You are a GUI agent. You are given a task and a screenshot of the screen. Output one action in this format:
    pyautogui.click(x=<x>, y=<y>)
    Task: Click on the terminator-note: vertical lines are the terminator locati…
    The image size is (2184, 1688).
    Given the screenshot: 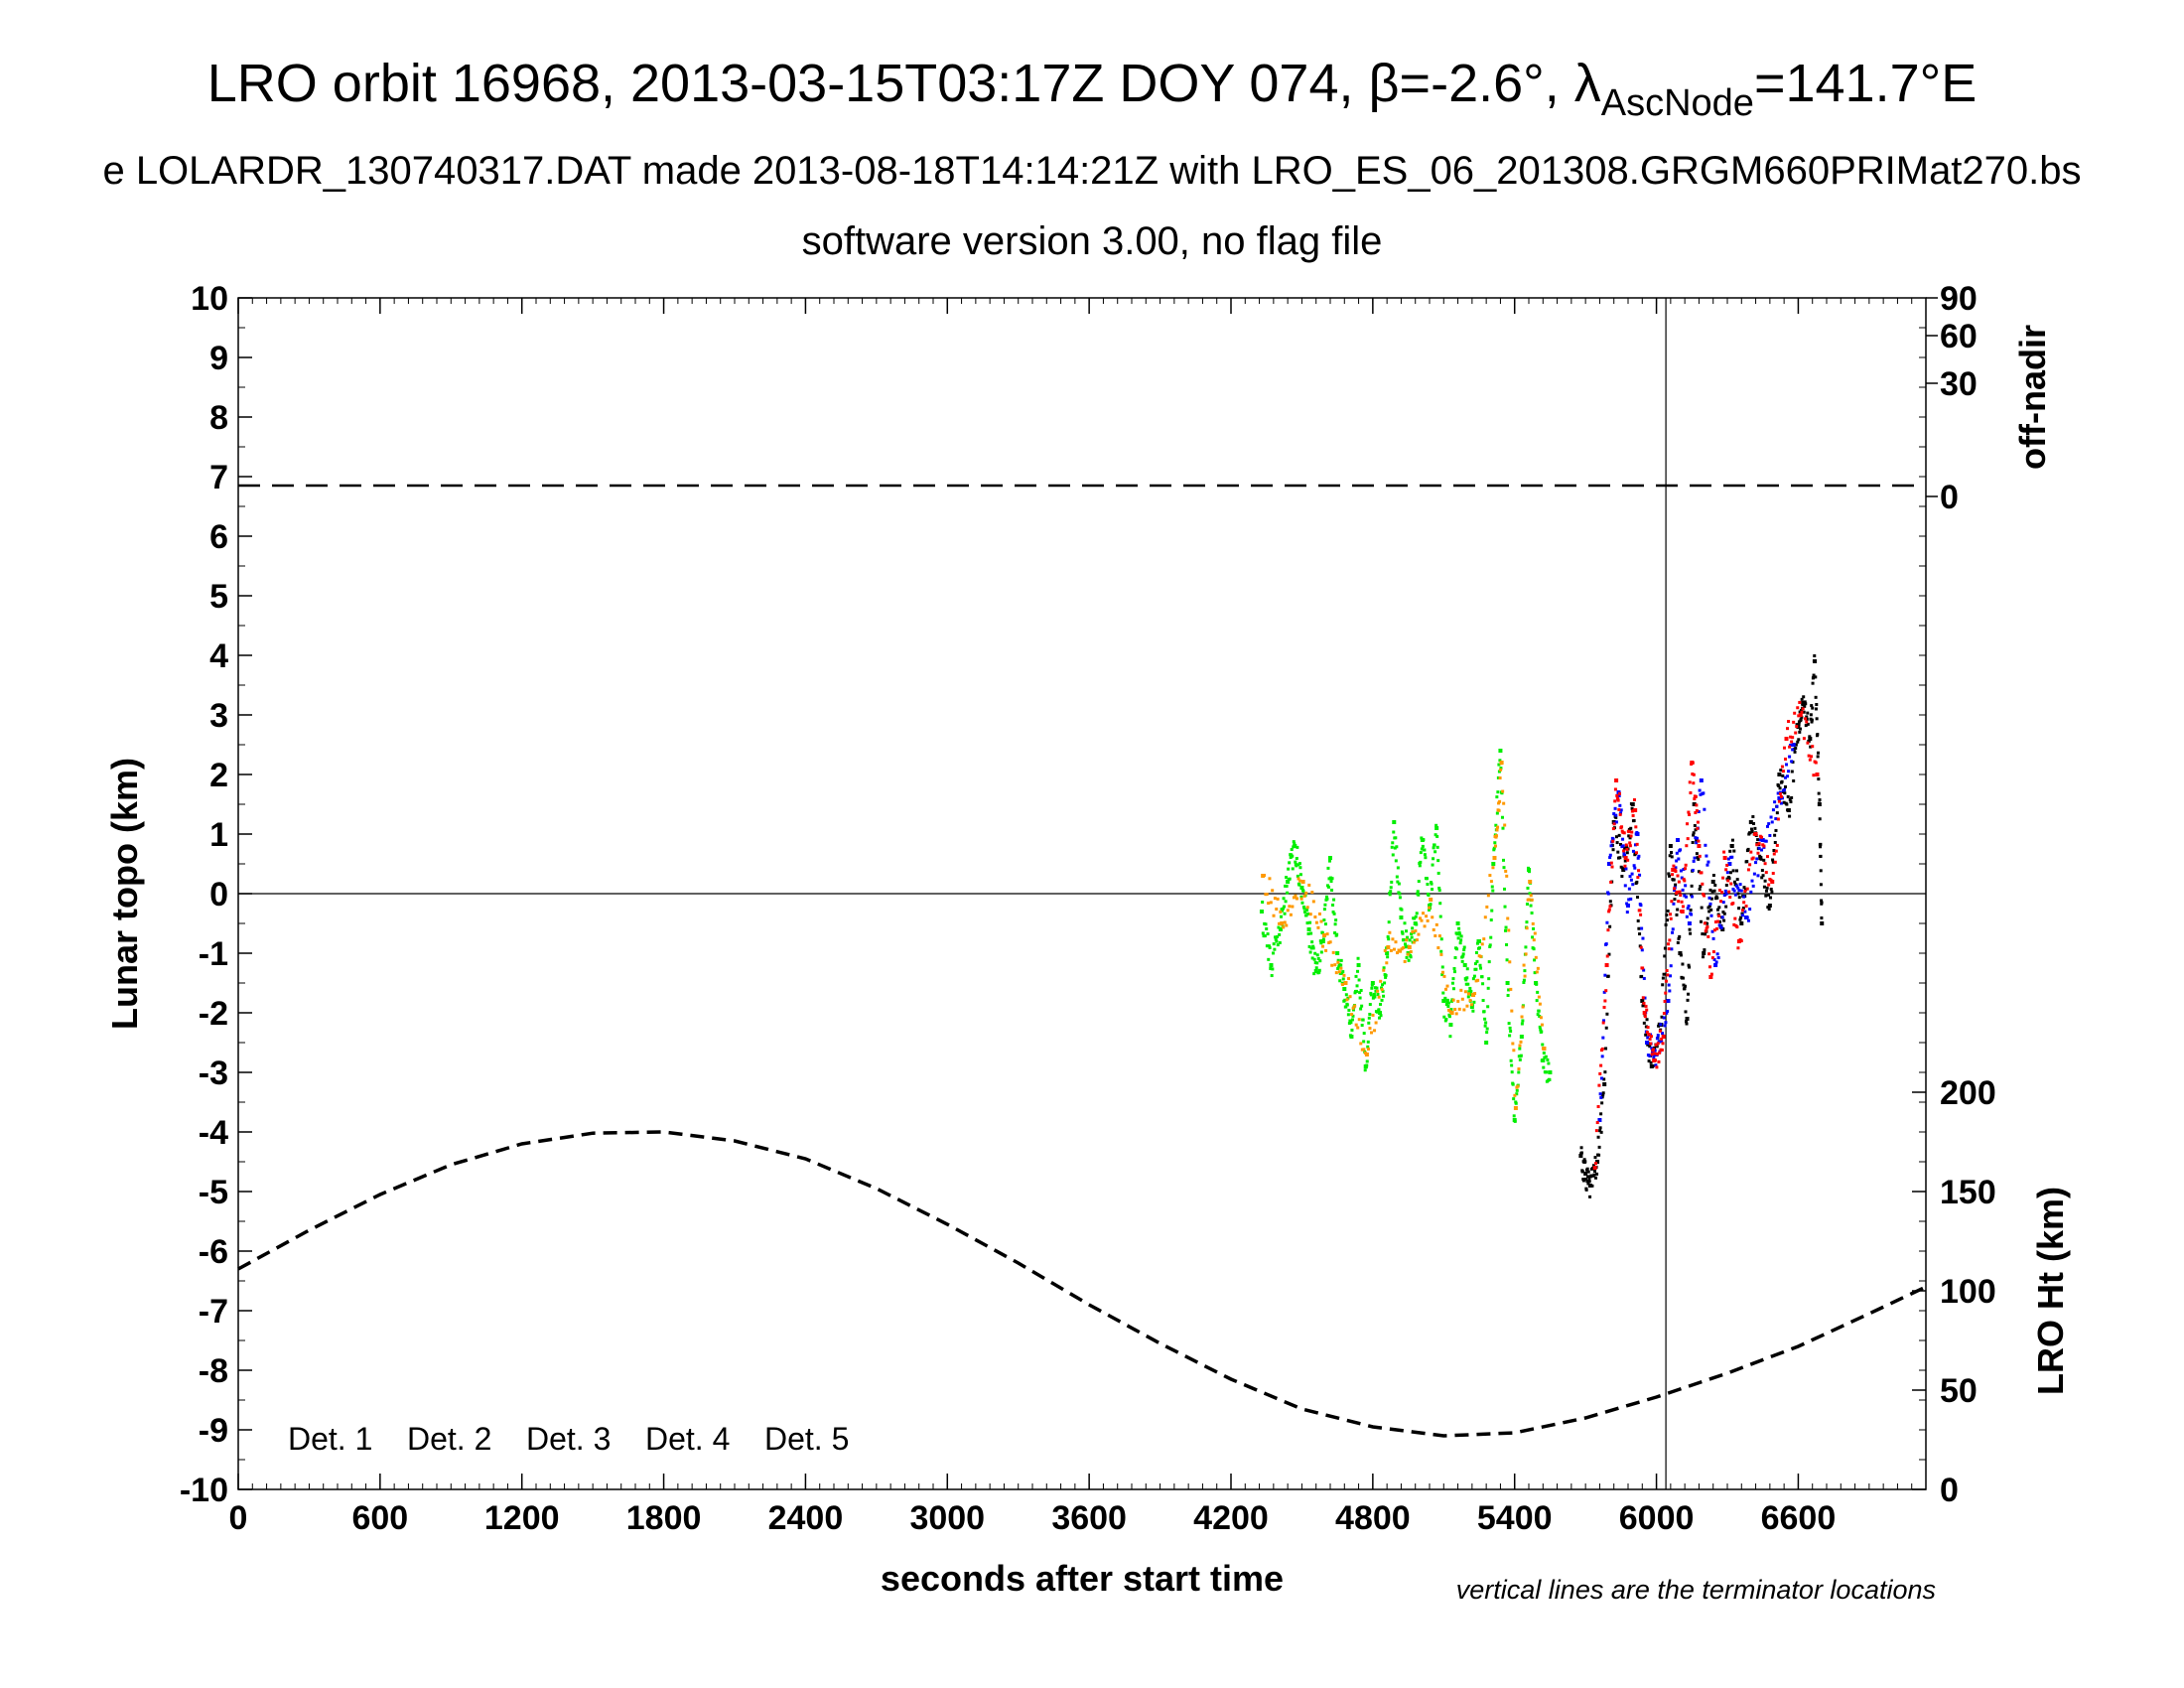 What is the action you would take?
    pyautogui.click(x=1696, y=1590)
    